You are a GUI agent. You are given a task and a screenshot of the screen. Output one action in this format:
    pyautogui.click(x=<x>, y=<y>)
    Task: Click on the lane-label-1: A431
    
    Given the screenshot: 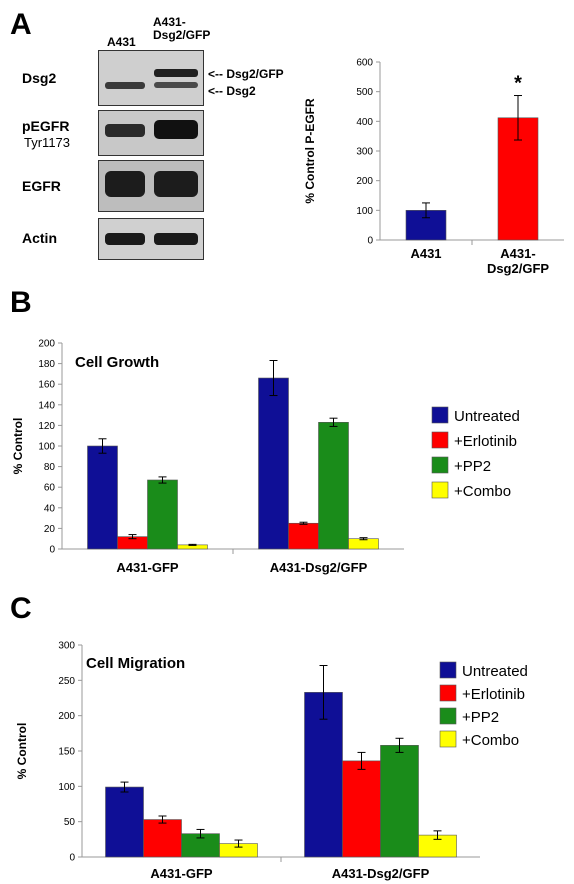 What is the action you would take?
    pyautogui.click(x=121, y=42)
    